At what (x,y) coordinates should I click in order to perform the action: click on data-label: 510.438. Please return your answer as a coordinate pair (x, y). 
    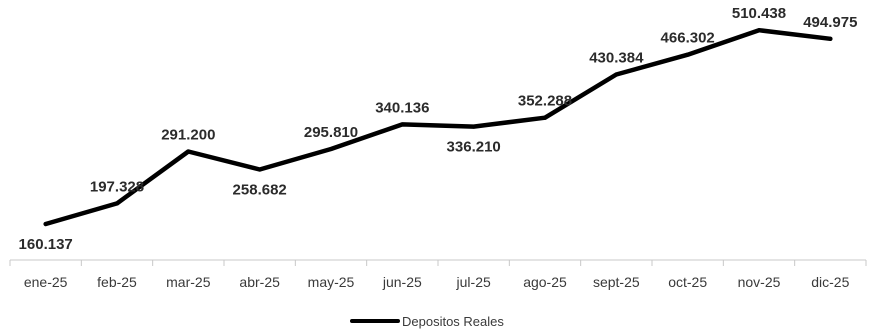
    Looking at the image, I should click on (759, 13).